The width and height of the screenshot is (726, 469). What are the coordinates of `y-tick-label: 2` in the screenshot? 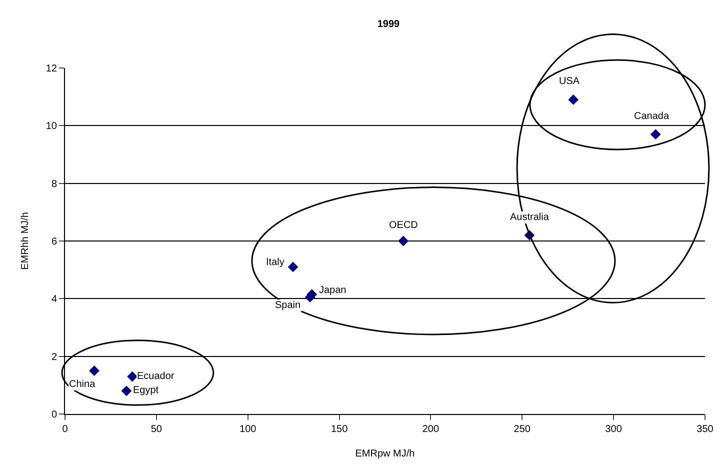 It's located at (54, 357).